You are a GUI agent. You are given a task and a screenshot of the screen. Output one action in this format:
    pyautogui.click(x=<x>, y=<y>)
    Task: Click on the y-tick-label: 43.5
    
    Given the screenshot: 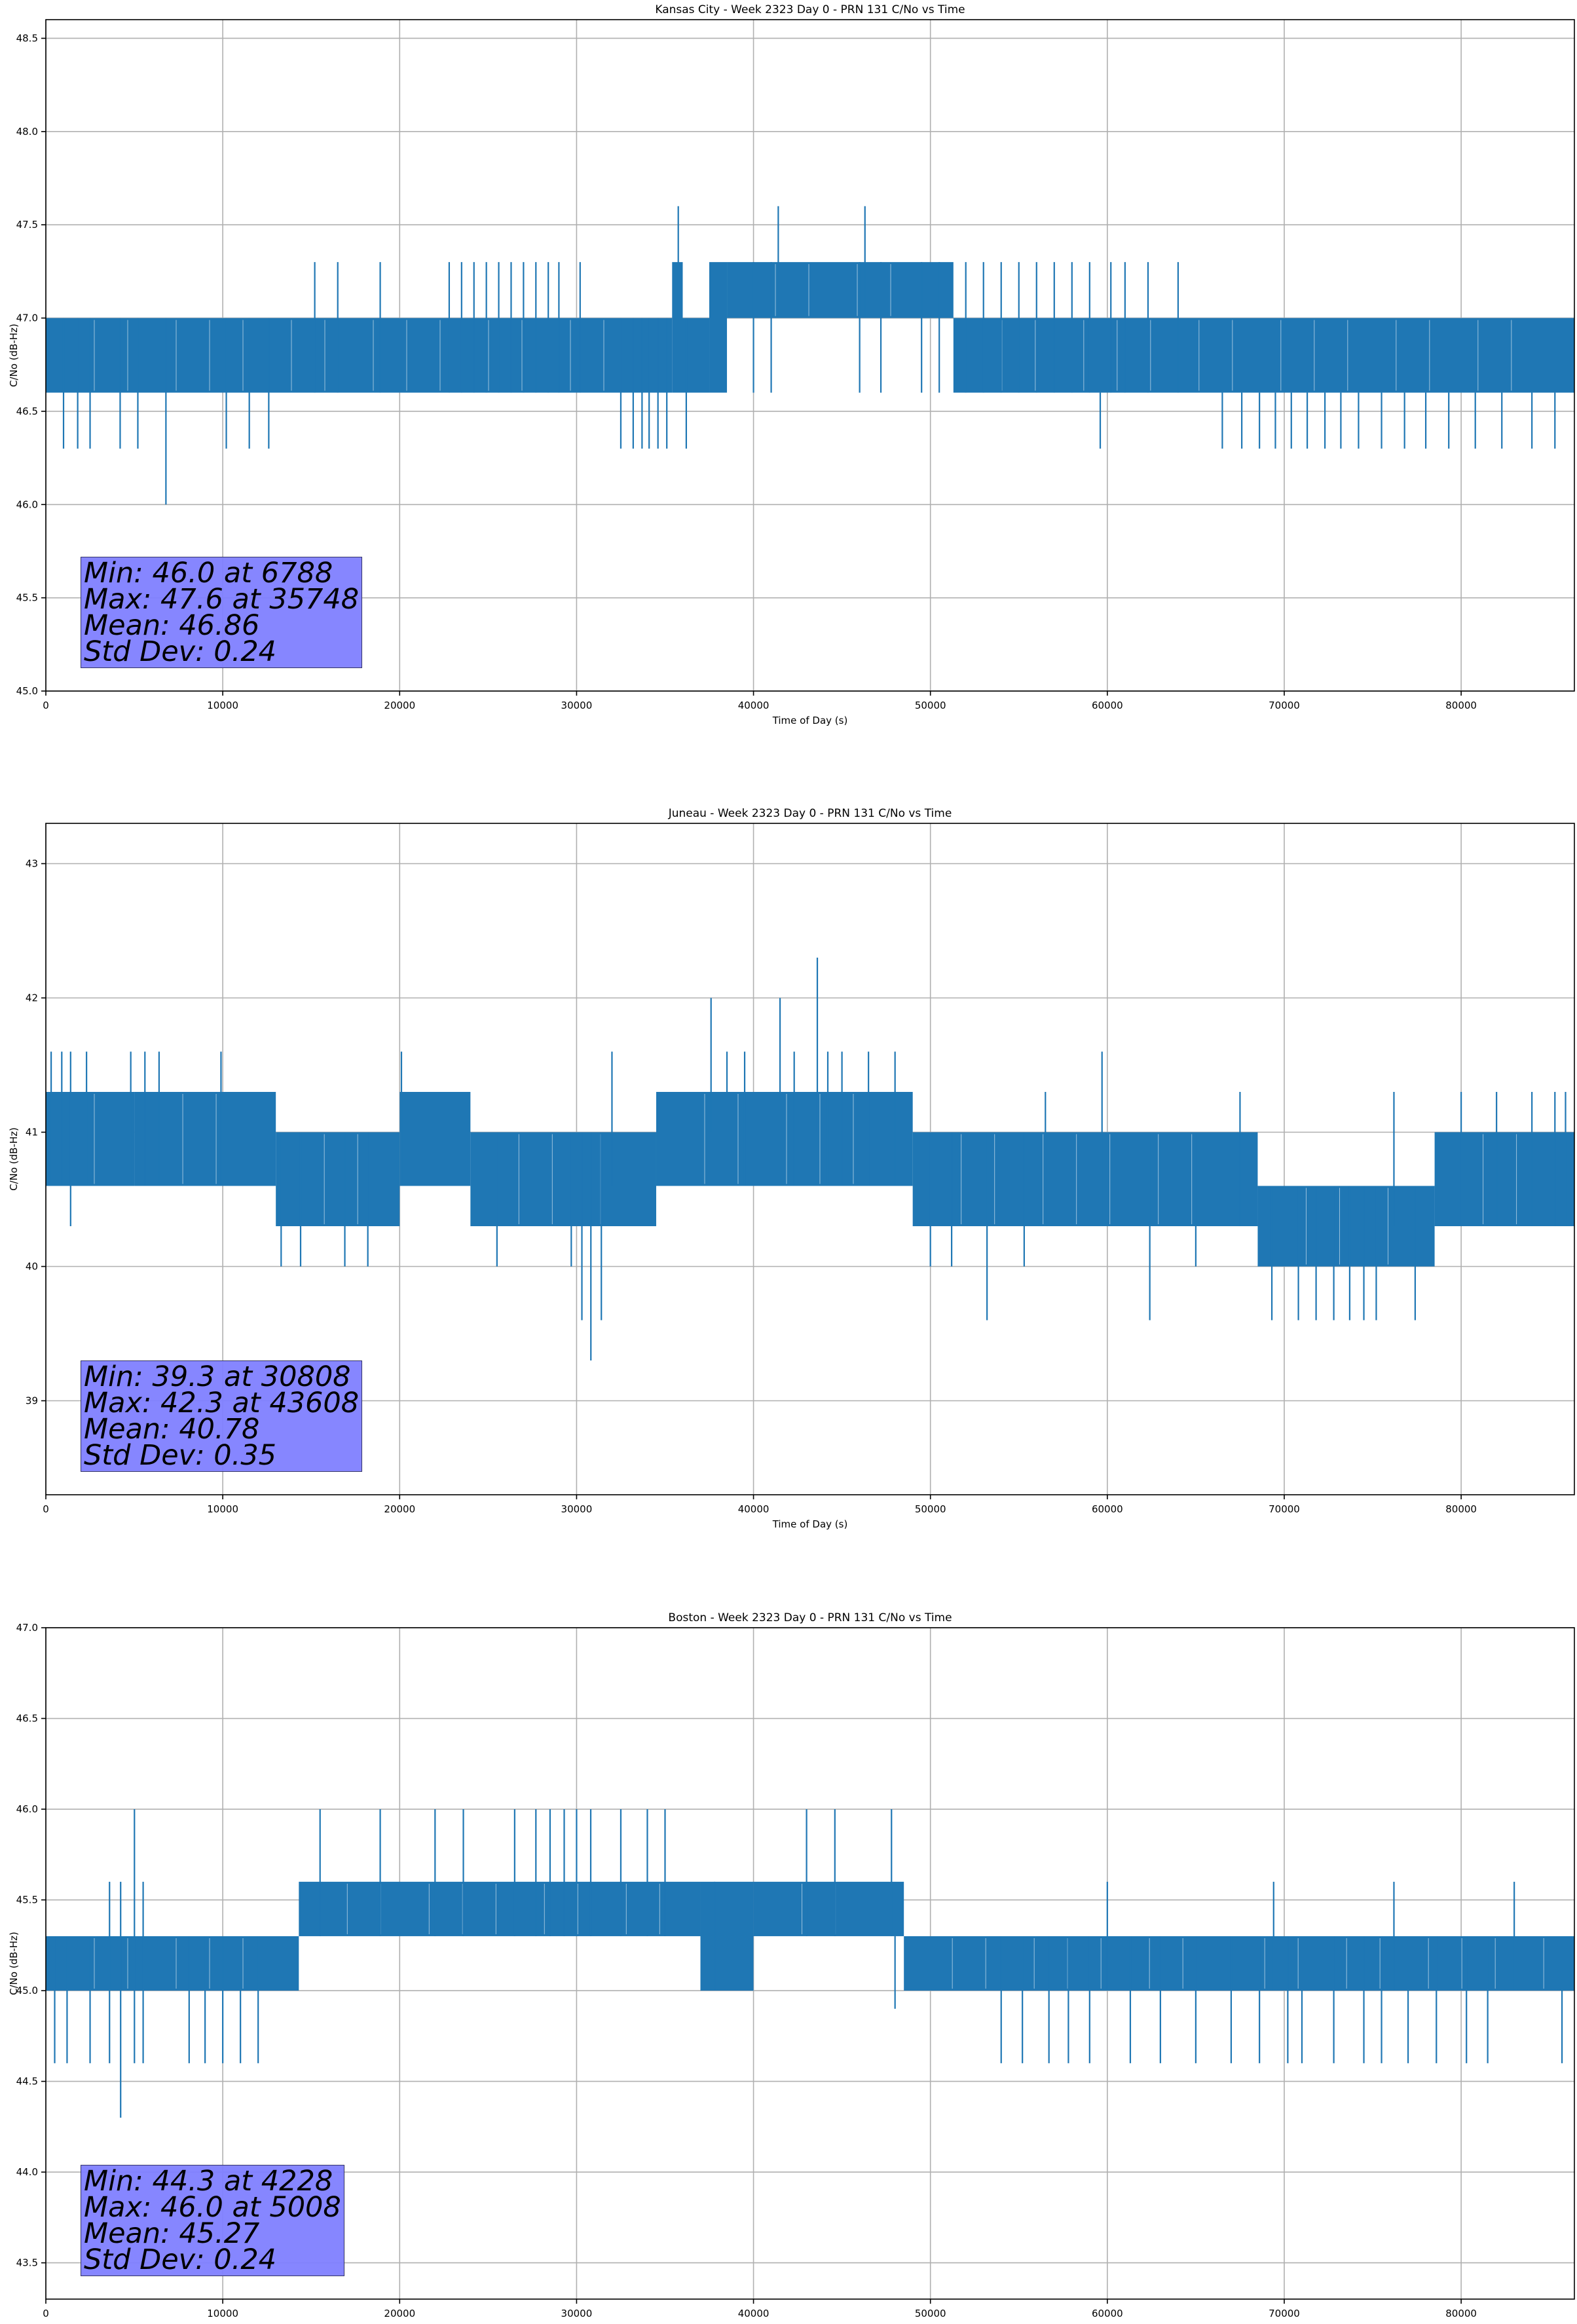 What is the action you would take?
    pyautogui.click(x=27, y=2263)
    